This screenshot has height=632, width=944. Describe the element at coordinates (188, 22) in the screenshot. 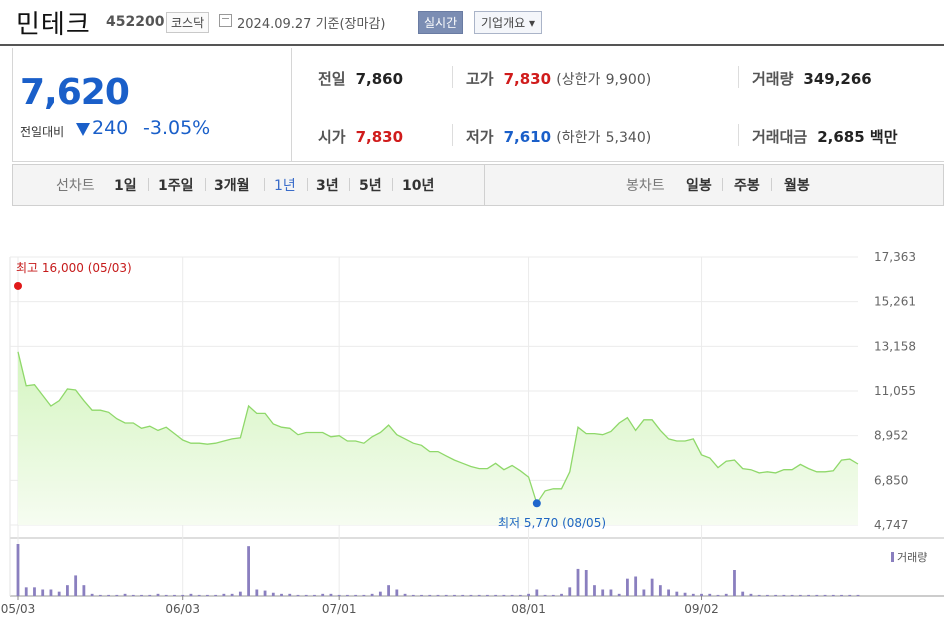

I see `market-badge: 코스닥` at that location.